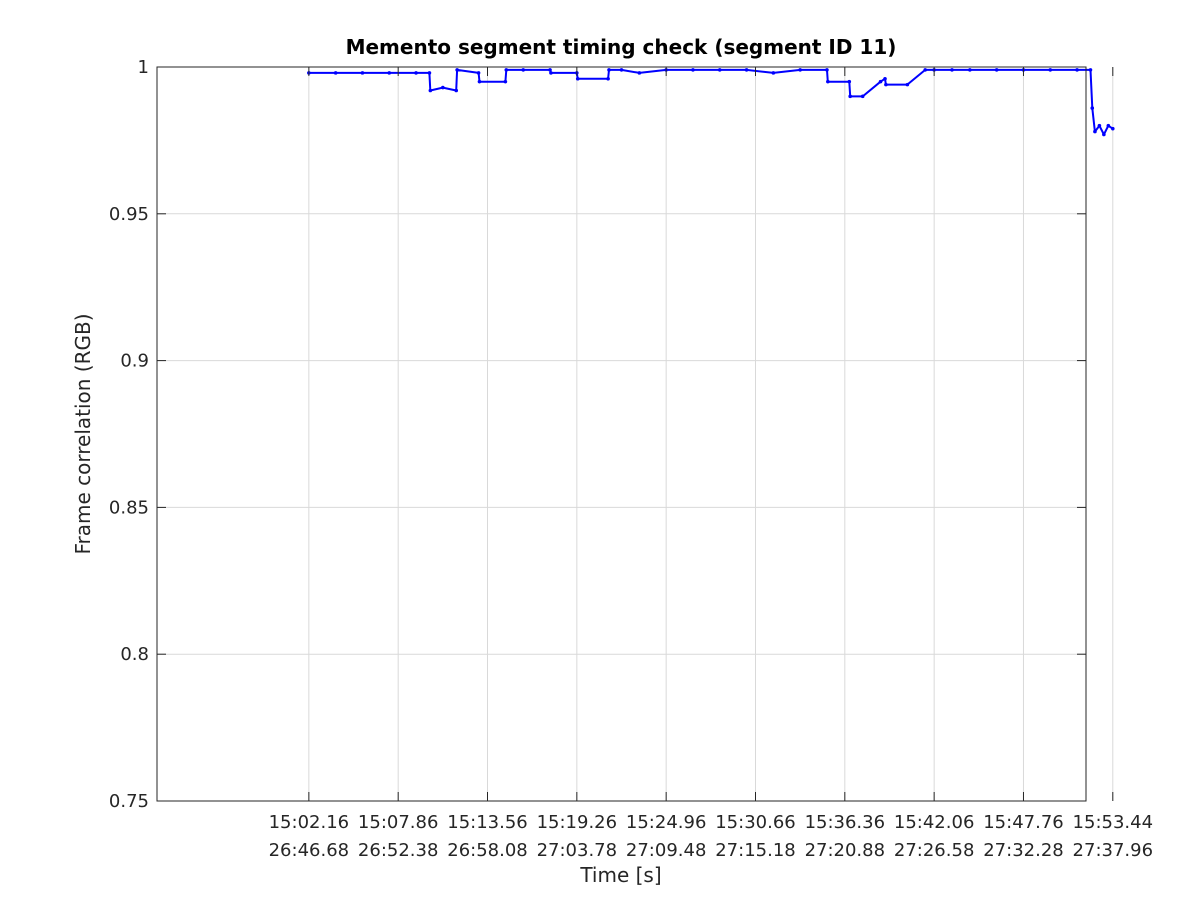 The width and height of the screenshot is (1200, 900). What do you see at coordinates (934, 822) in the screenshot?
I see `x-tick-label-row1: 15:42.06` at bounding box center [934, 822].